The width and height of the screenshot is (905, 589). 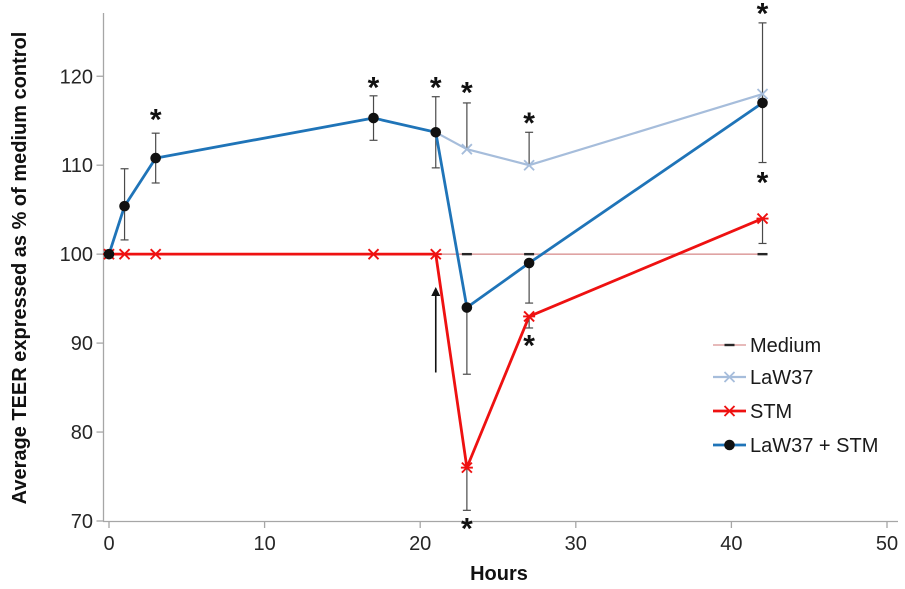 I want to click on legend-item-stm: STM, so click(x=752, y=412).